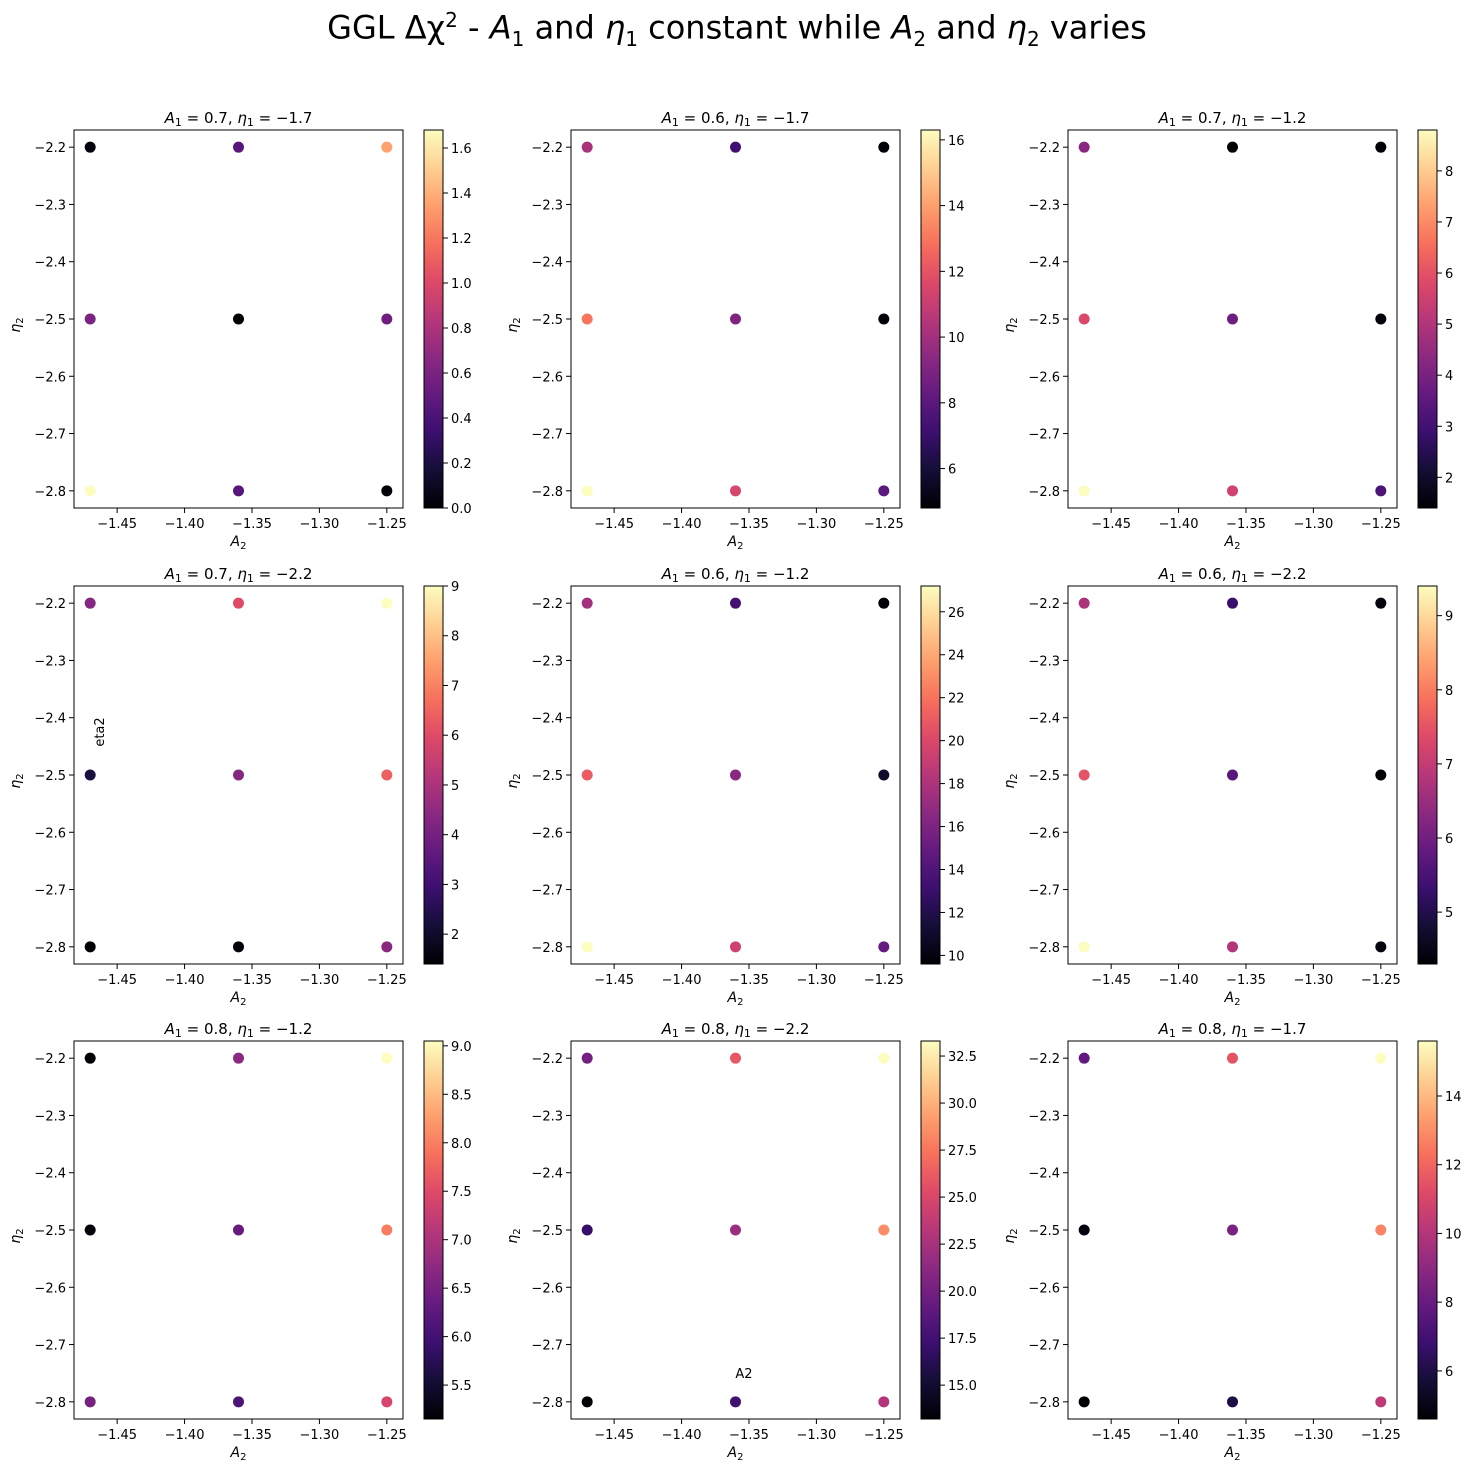 This screenshot has width=1474, height=1475. I want to click on colorbar-tick-label: 7, so click(1449, 223).